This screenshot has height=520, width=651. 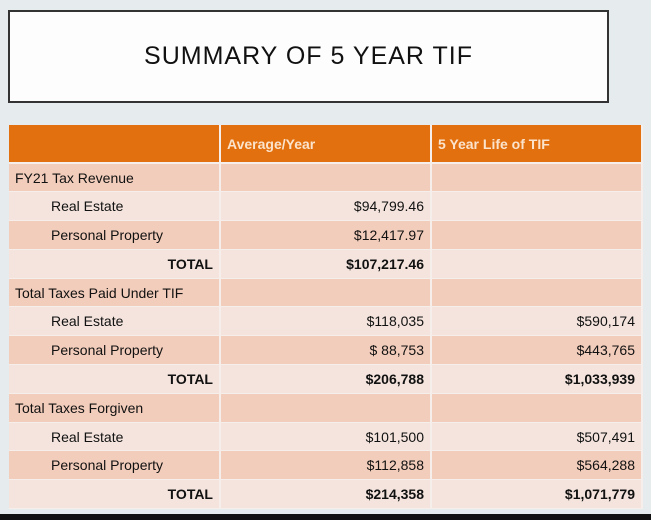 What do you see at coordinates (115, 408) in the screenshot?
I see `row-label: Total Taxes Forgiven` at bounding box center [115, 408].